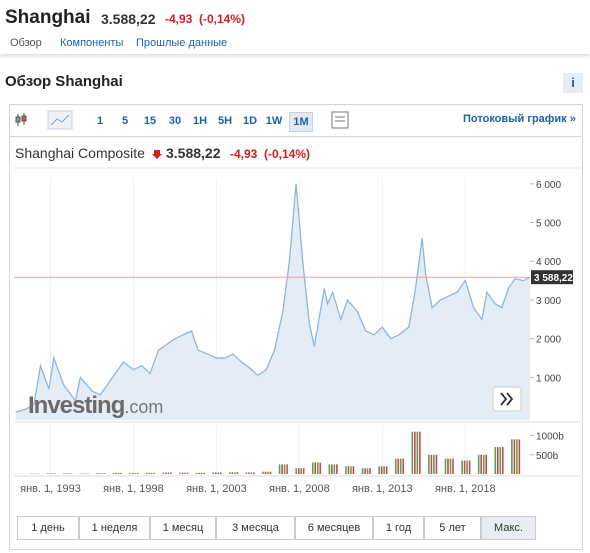 The width and height of the screenshot is (590, 553). I want to click on tab: Прошлые данные, so click(182, 43).